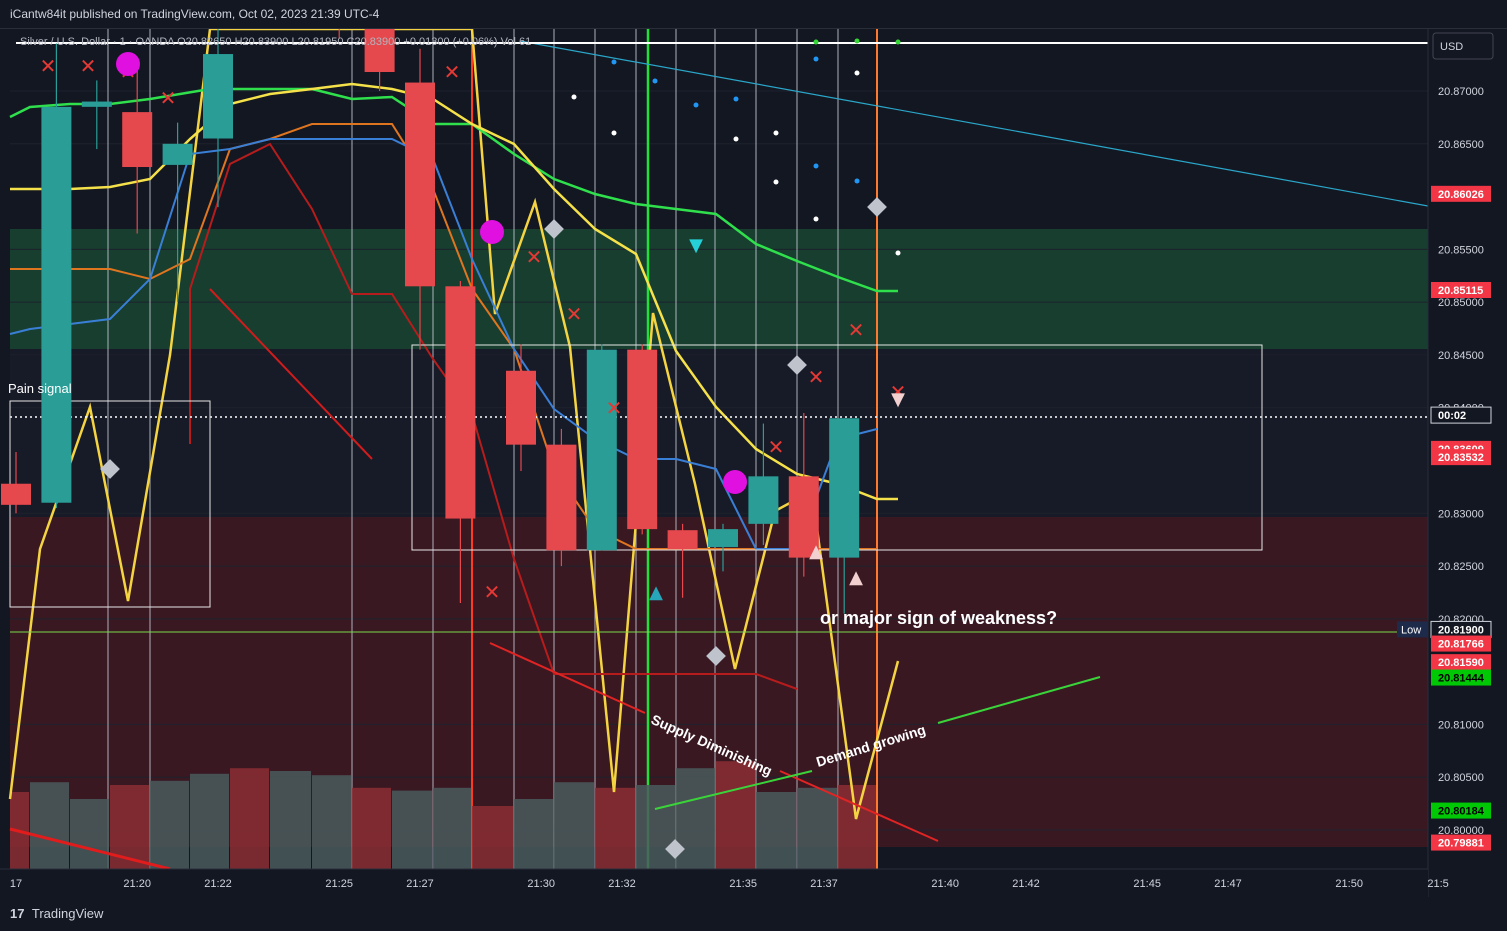 Image resolution: width=1507 pixels, height=931 pixels. What do you see at coordinates (16, 884) in the screenshot?
I see `time-tick-label: 17` at bounding box center [16, 884].